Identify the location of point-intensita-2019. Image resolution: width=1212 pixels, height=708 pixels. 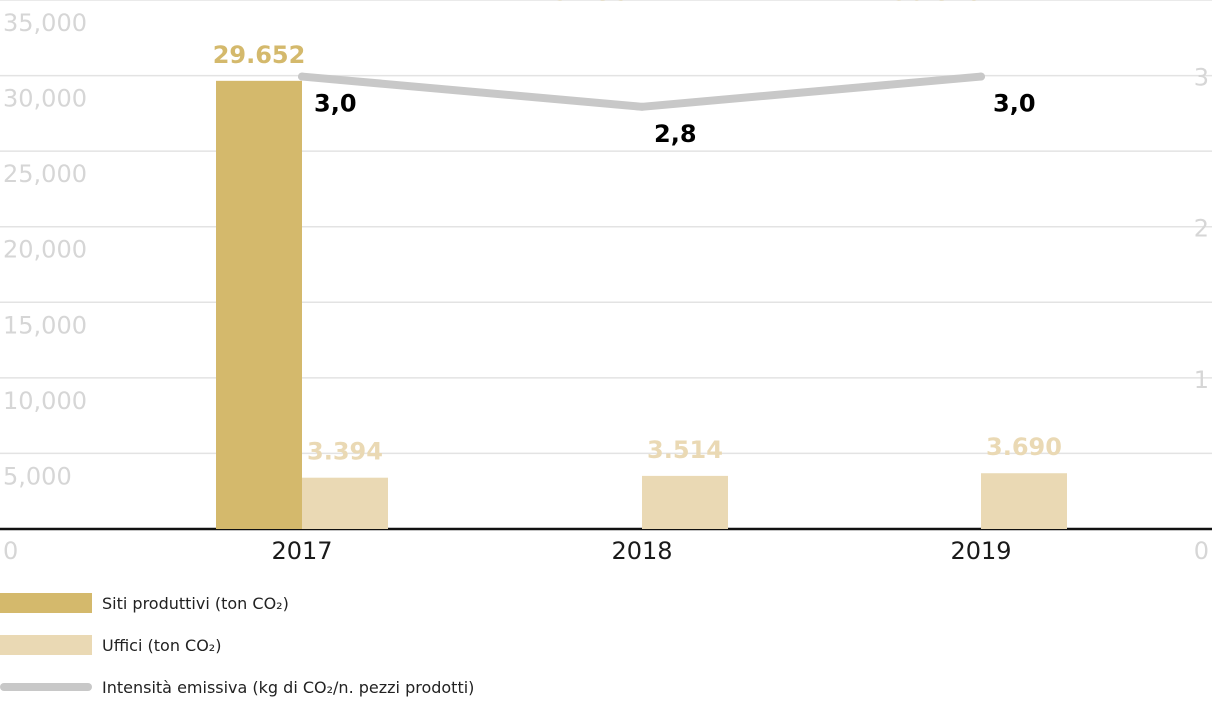
(981, 76).